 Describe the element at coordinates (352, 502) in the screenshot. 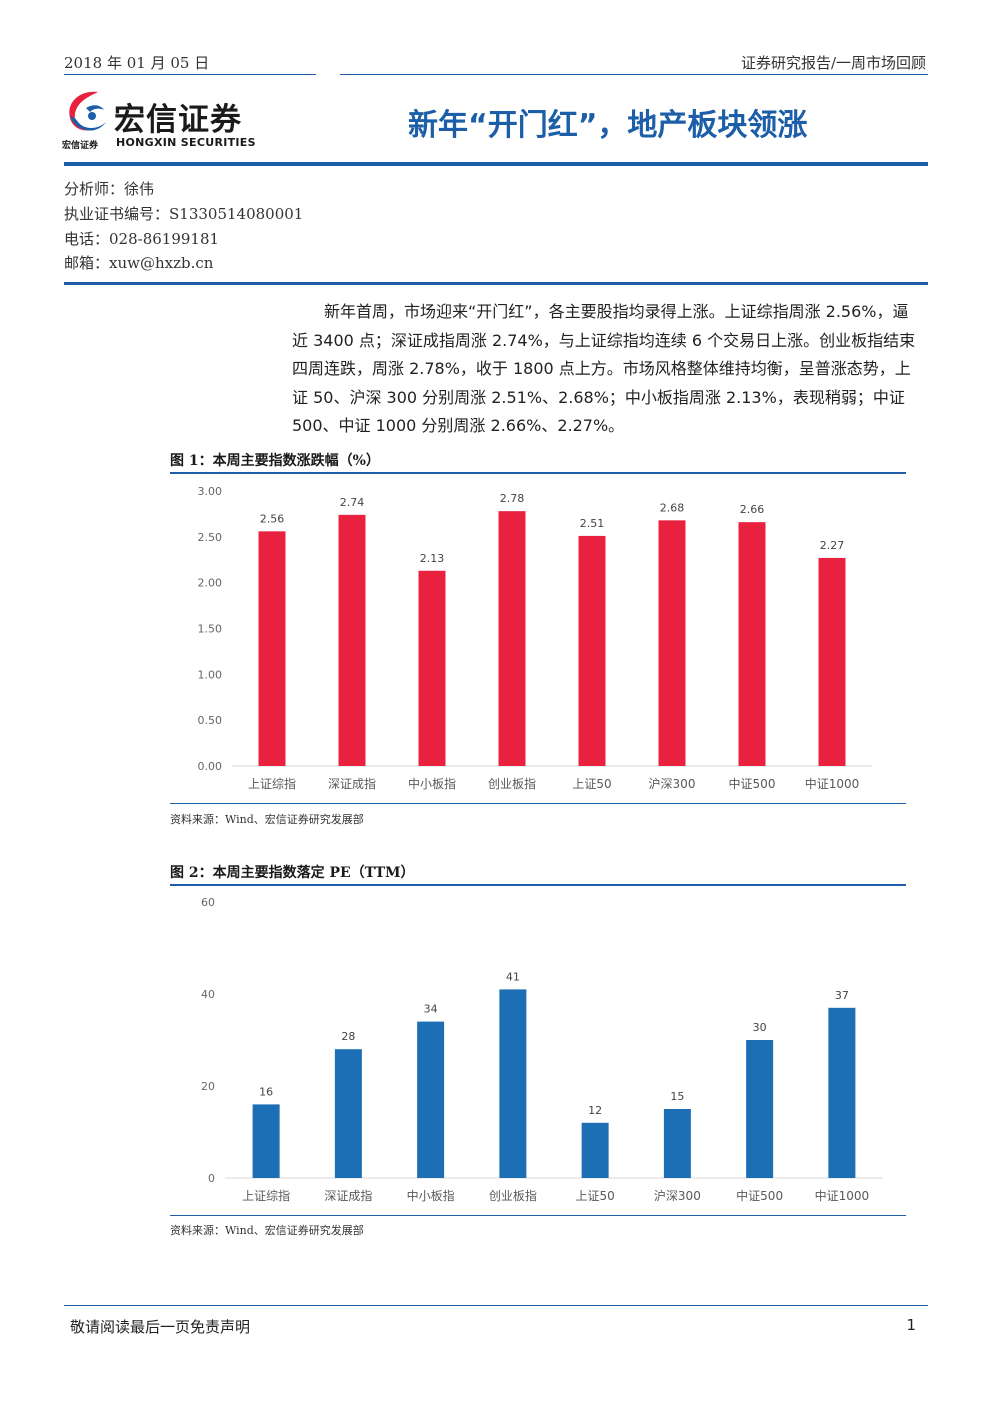

I see `data-label: 2.74` at that location.